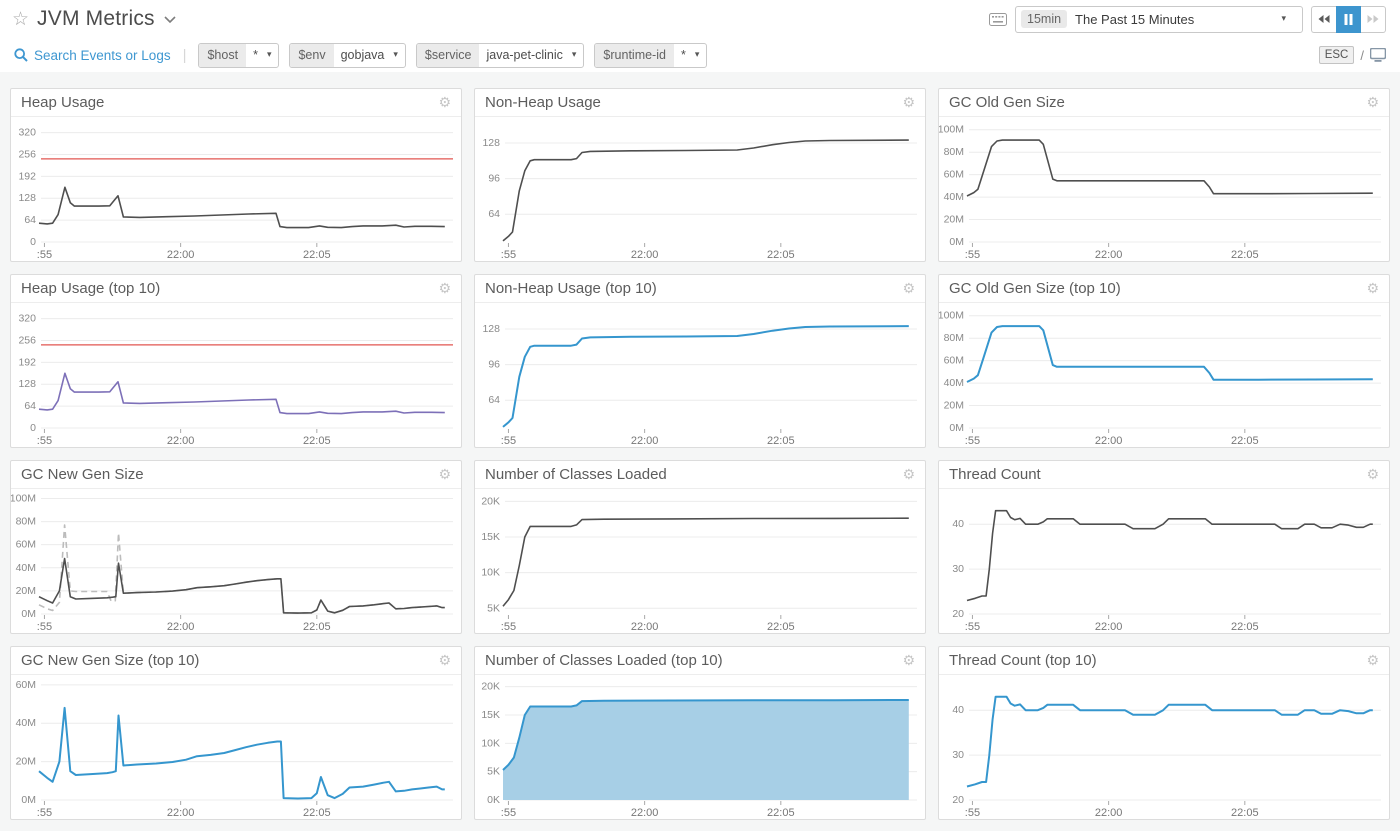 The height and width of the screenshot is (831, 1400). Describe the element at coordinates (1164, 289) in the screenshot. I see `chart-card-header: GC Old Gen Size (top 10) ⚙` at that location.